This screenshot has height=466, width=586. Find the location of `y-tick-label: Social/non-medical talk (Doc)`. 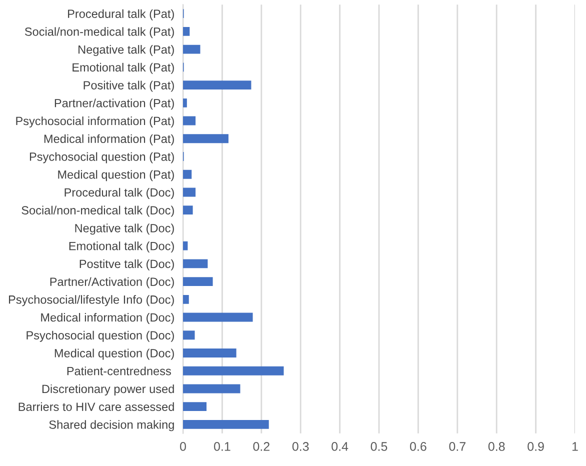

y-tick-label: Social/non-medical talk (Doc) is located at coordinates (98, 211).